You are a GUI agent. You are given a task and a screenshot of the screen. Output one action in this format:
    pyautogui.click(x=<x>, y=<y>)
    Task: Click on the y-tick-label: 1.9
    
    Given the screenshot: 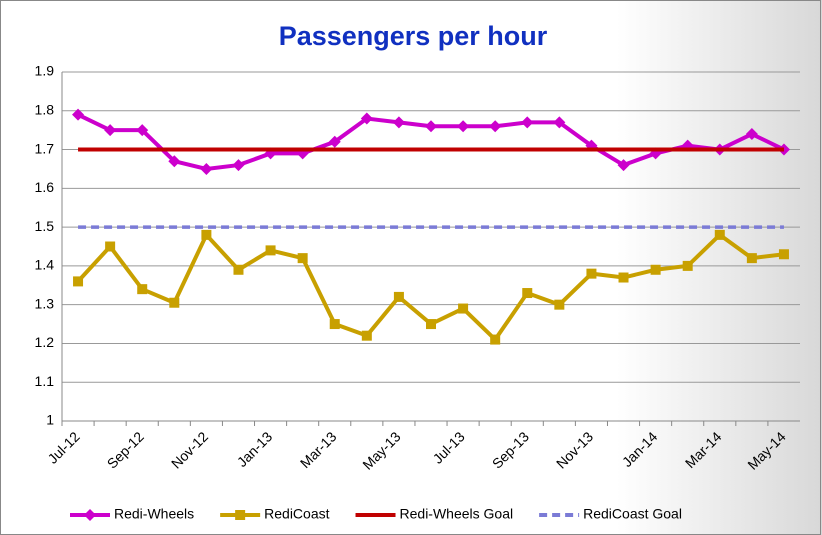 What is the action you would take?
    pyautogui.click(x=45, y=71)
    